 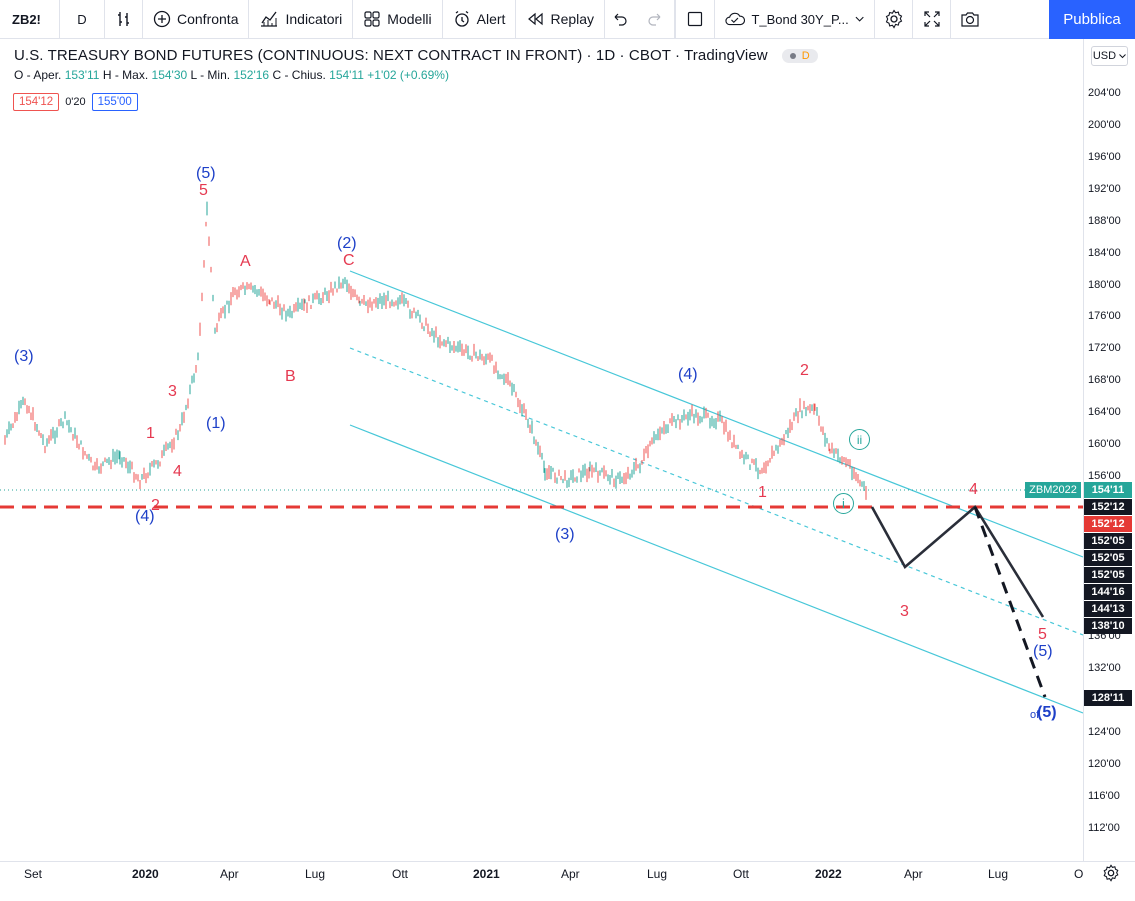 I want to click on price-axis-divider, so click(x=1083, y=450).